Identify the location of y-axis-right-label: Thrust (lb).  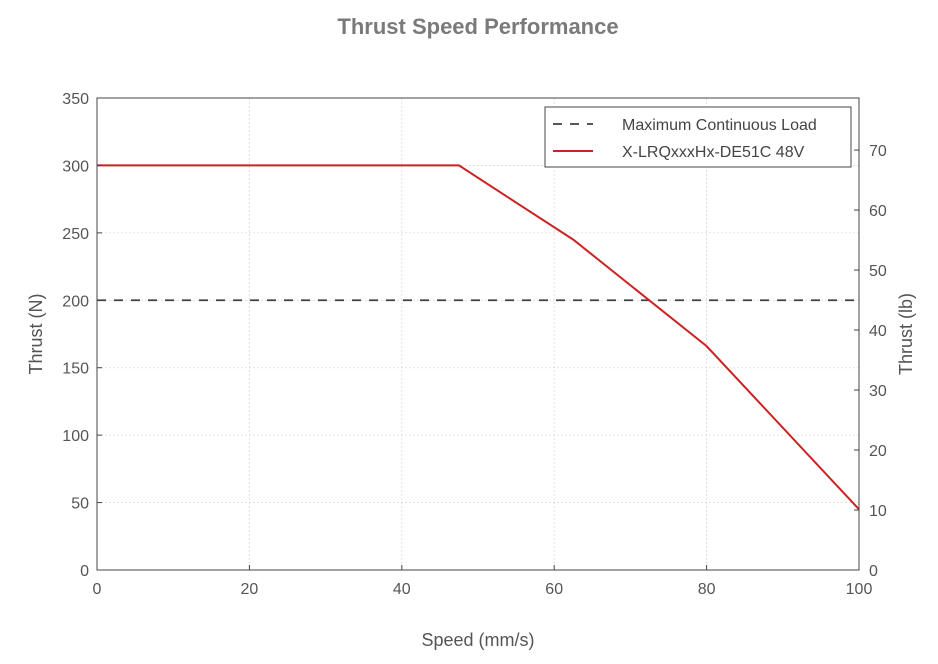
(906, 334).